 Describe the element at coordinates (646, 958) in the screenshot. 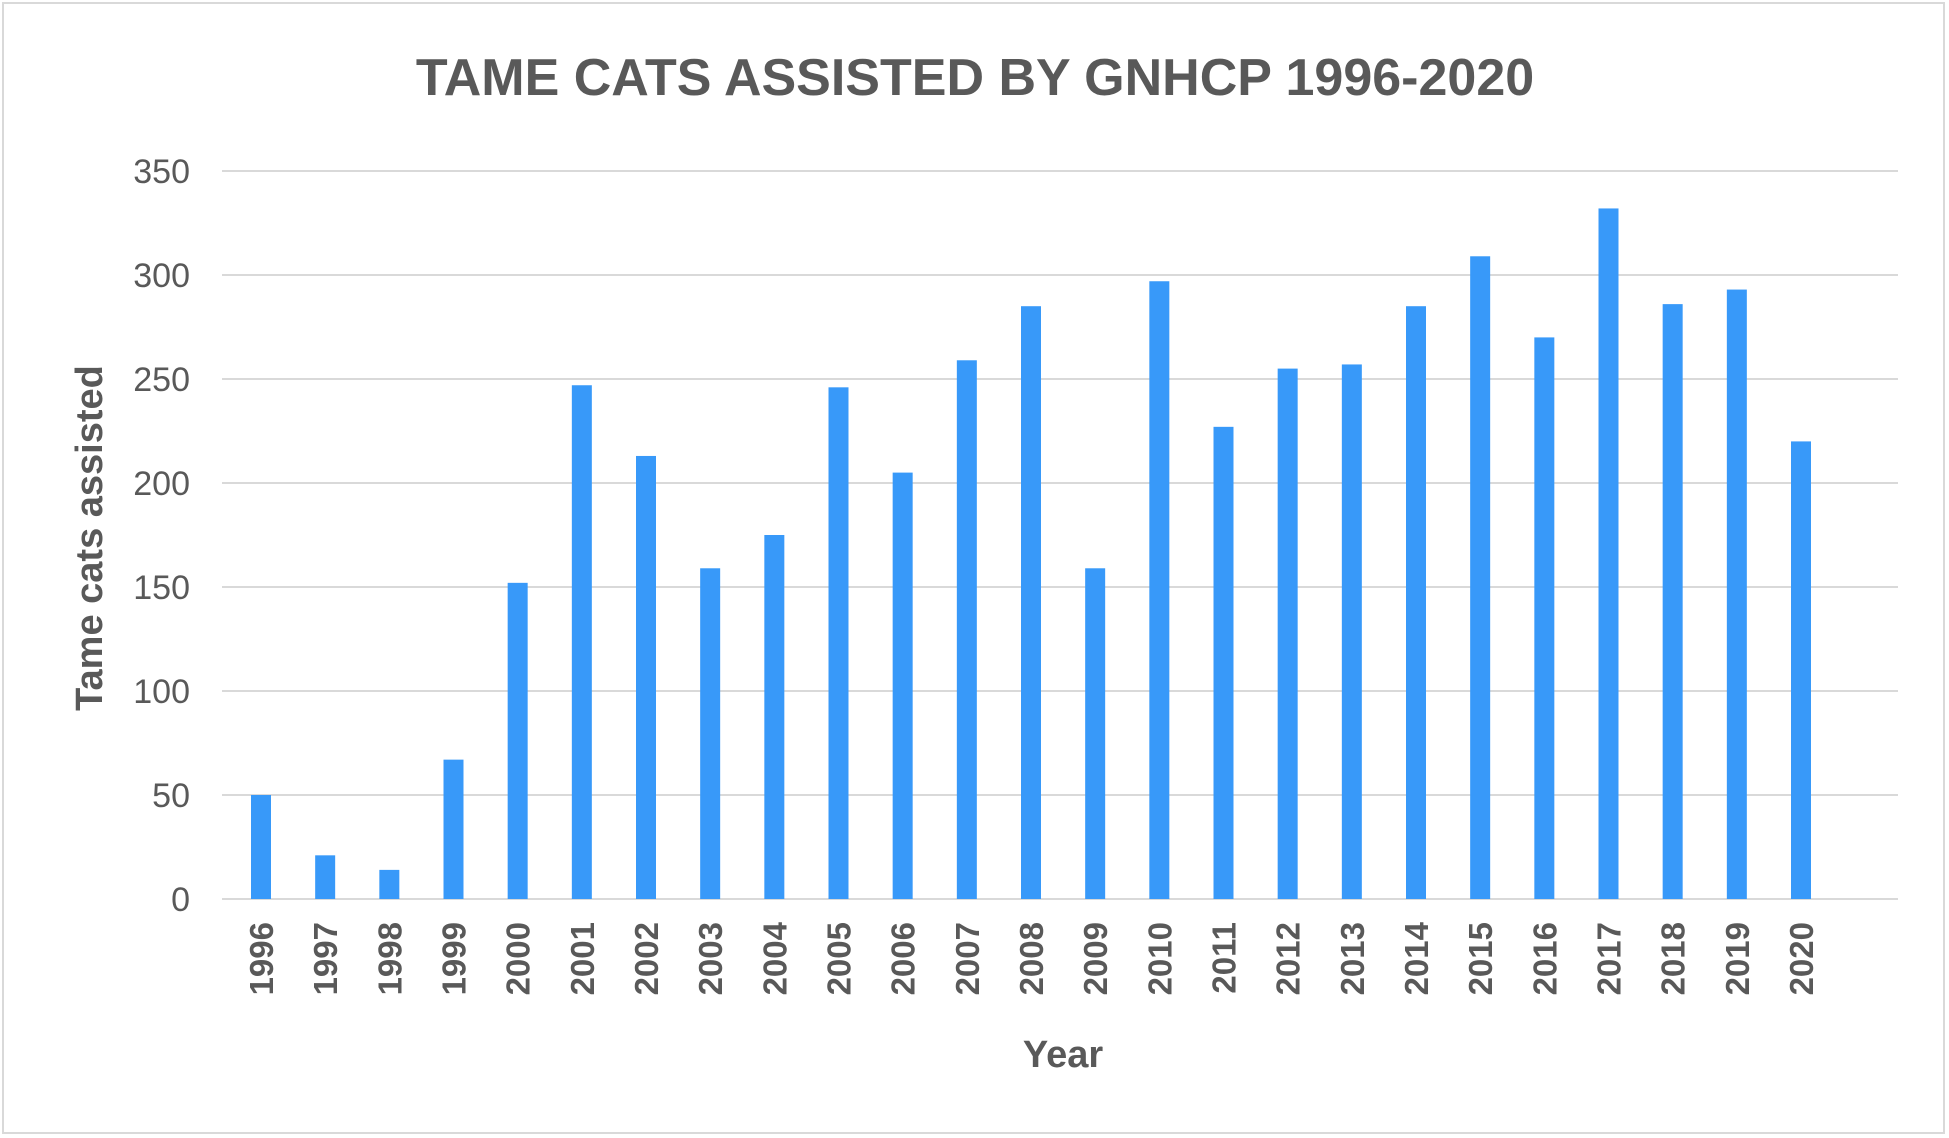

I see `x-tick-label-2002: 2002` at that location.